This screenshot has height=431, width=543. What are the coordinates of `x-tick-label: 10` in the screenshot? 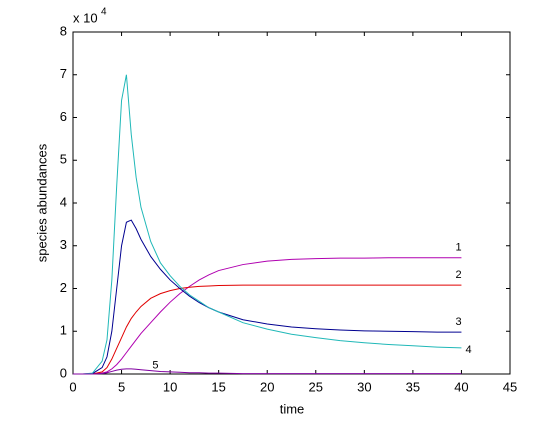 It's located at (170, 386).